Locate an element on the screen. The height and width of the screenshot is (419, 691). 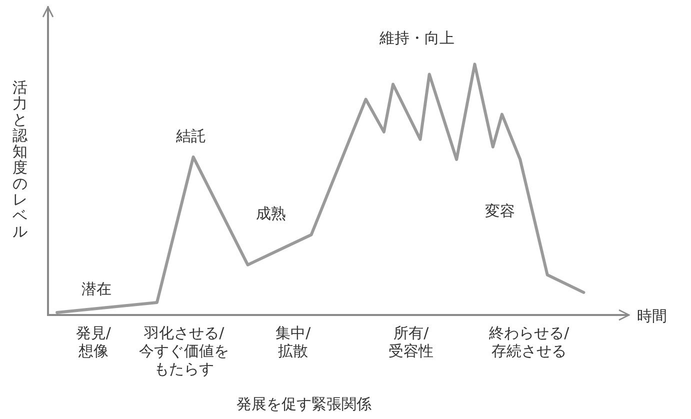
text: 維持・向上 is located at coordinates (416, 37).